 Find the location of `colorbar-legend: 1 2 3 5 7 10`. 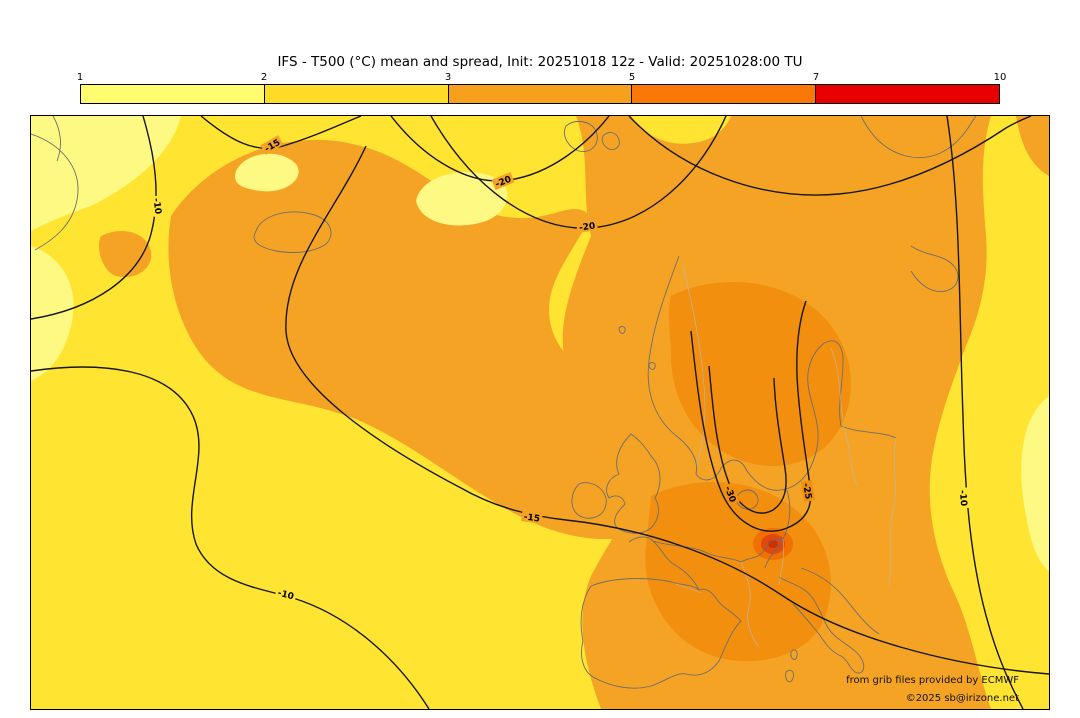

colorbar-legend: 1 2 3 5 7 10 is located at coordinates (541, 86).